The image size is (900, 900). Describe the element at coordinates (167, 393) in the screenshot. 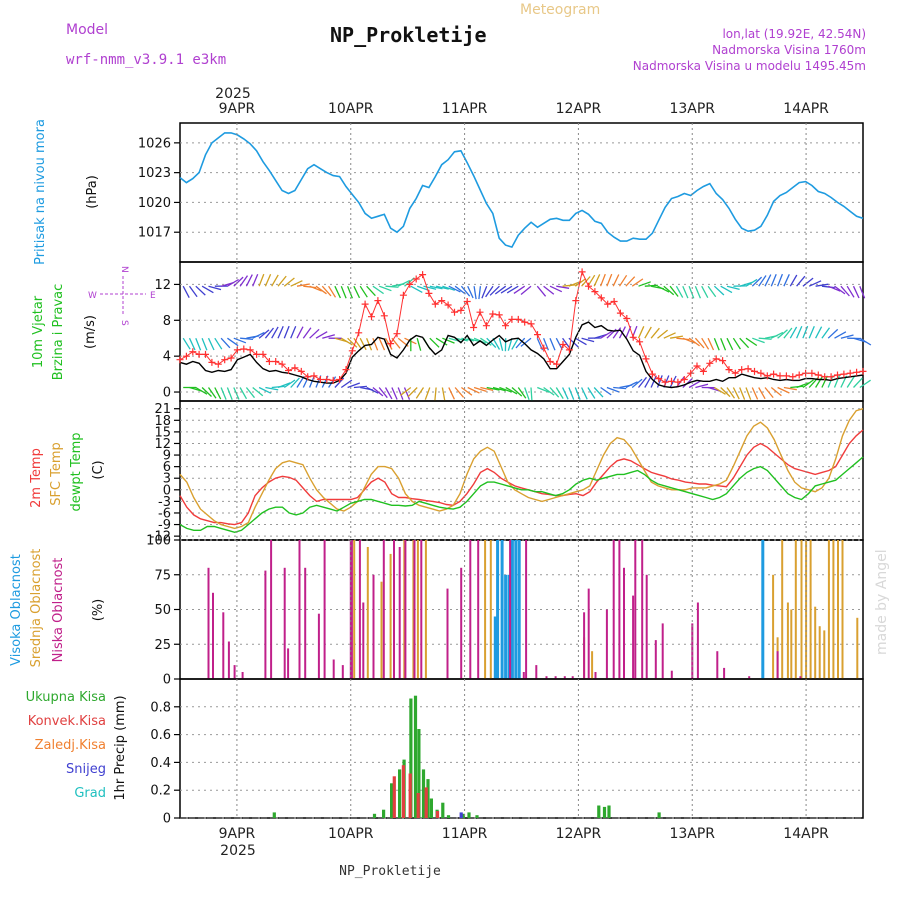

I see `wind-ytick-label: 0` at that location.